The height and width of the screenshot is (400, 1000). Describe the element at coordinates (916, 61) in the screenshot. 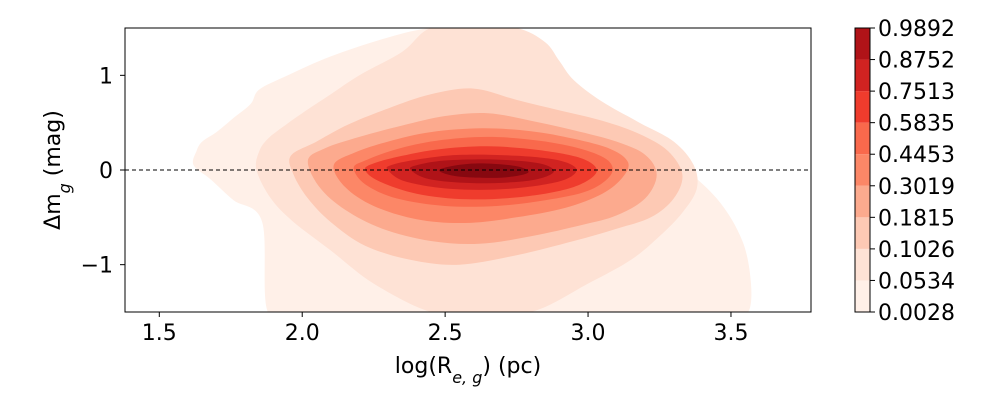

I see `colorbar-tick-label: 0.8752` at that location.